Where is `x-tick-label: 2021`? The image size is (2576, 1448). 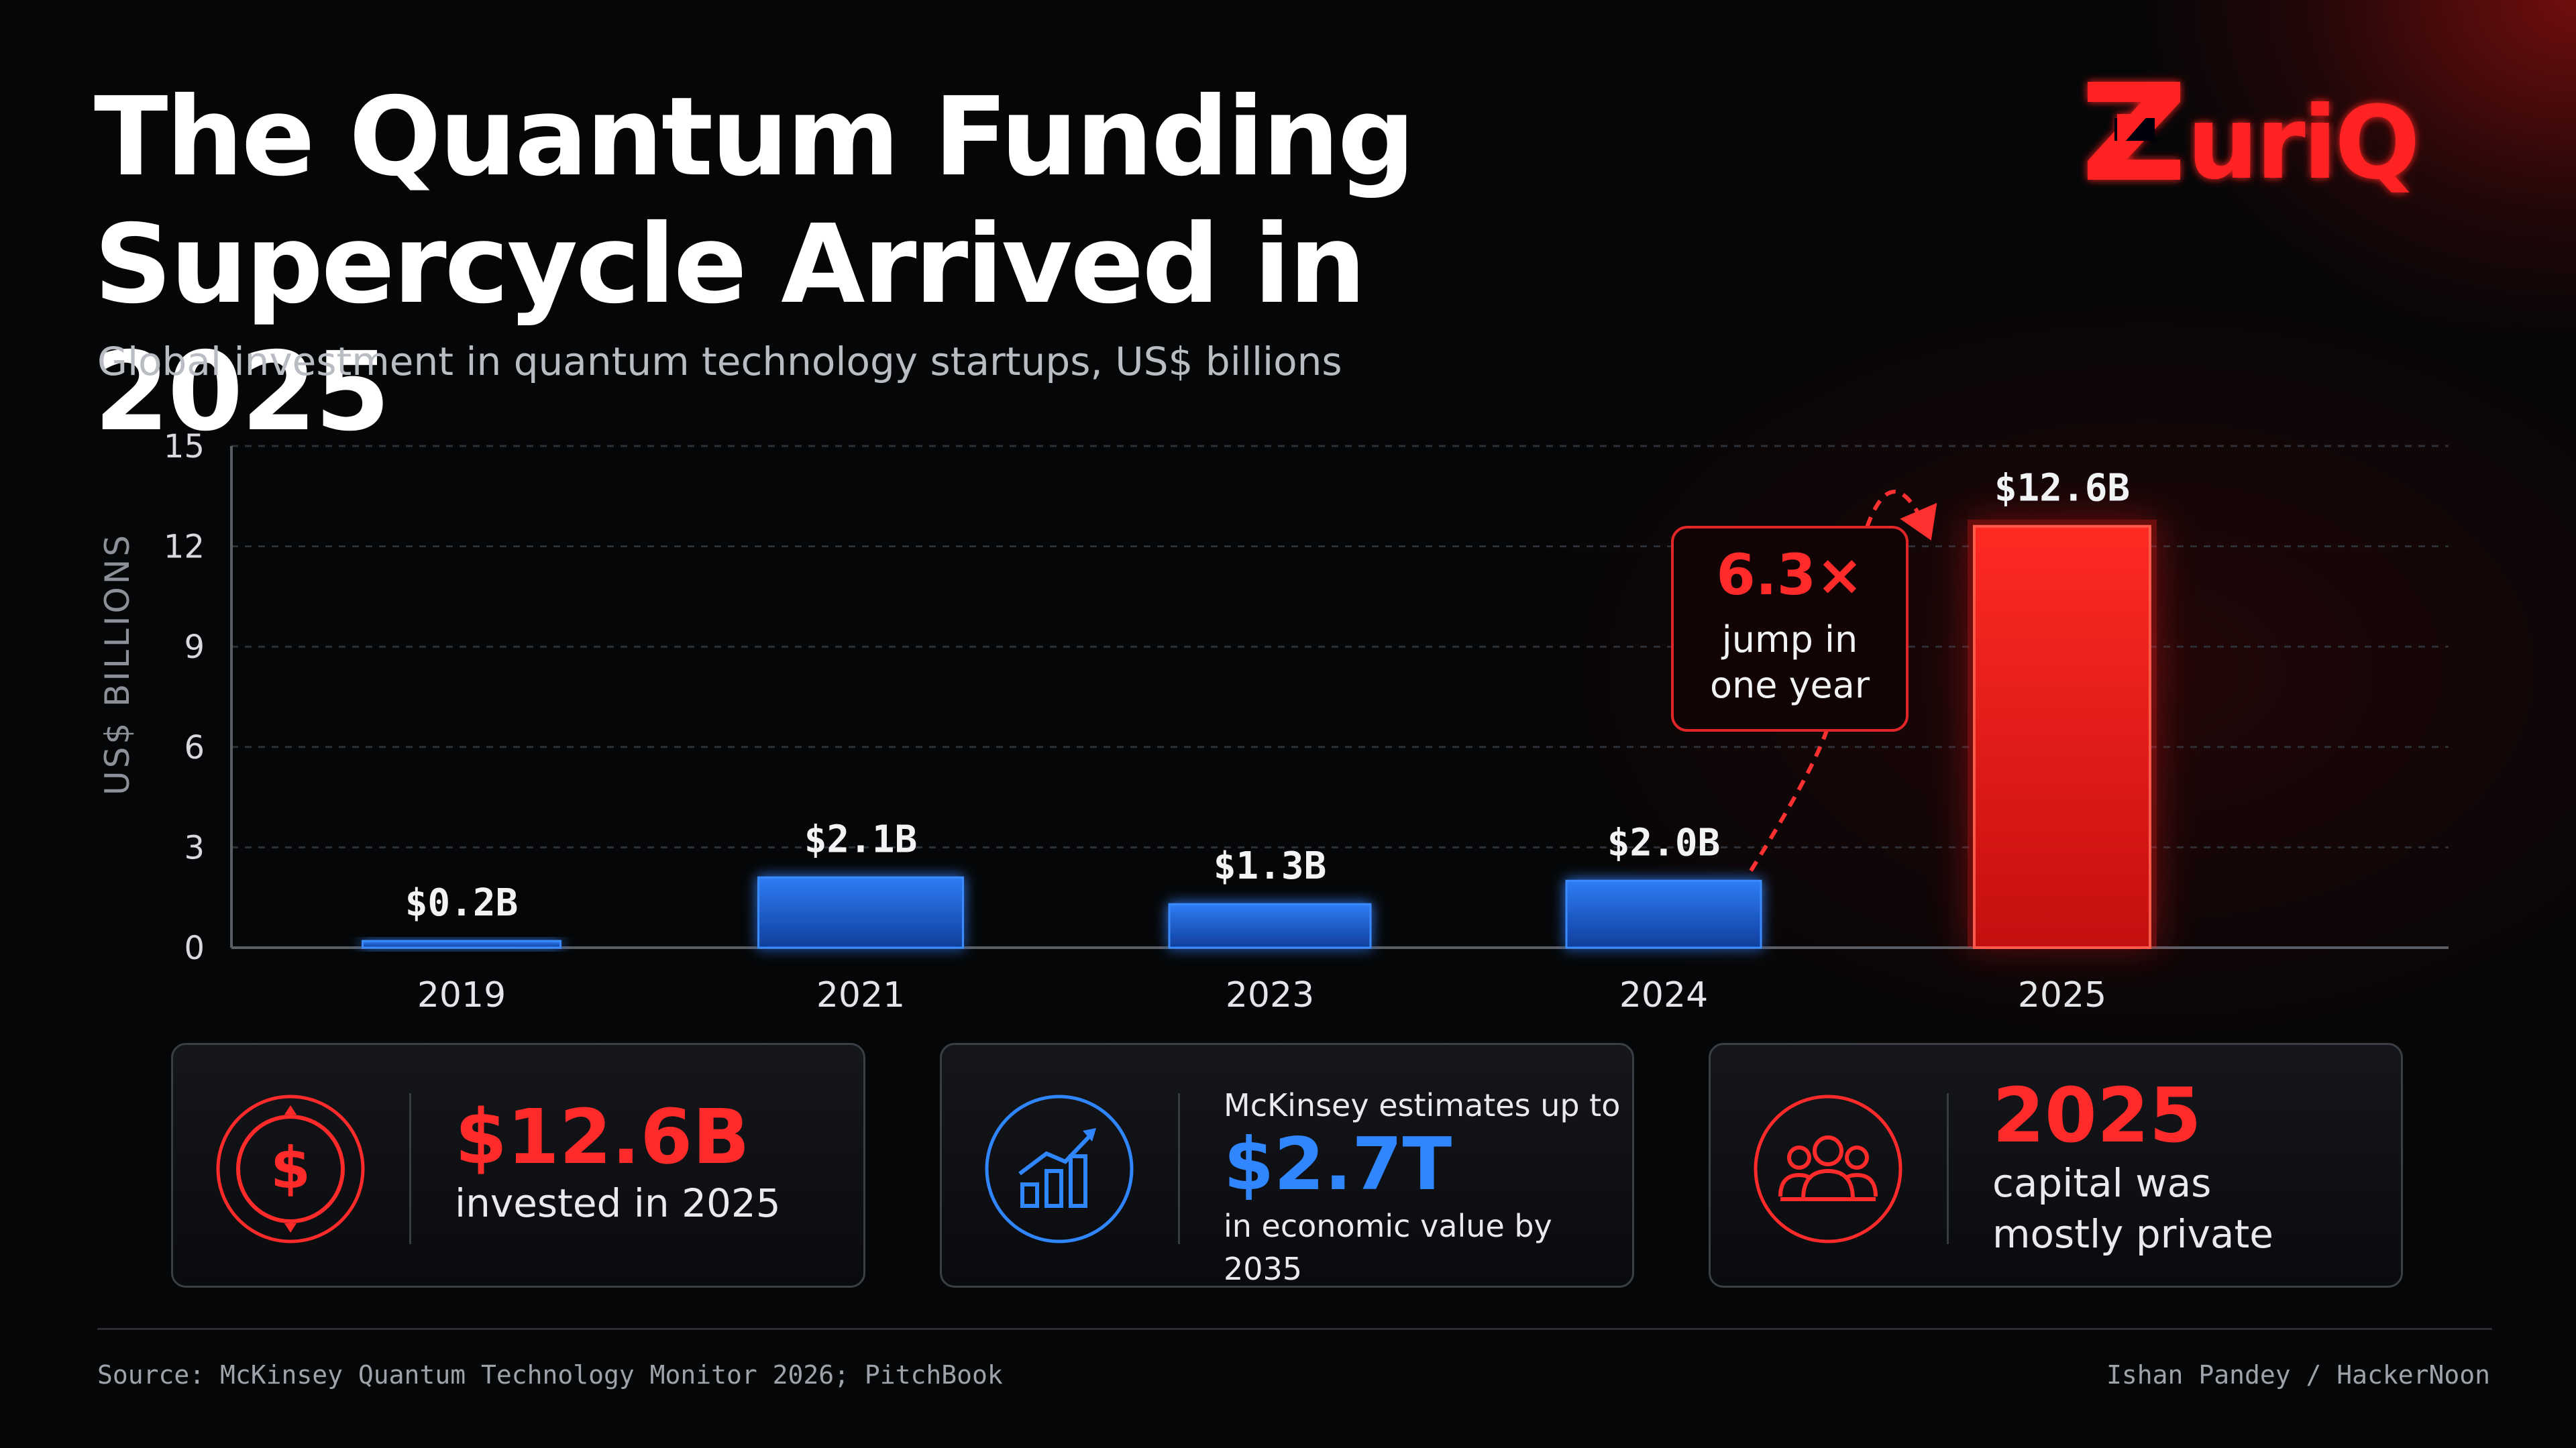
x-tick-label: 2021 is located at coordinates (860, 995).